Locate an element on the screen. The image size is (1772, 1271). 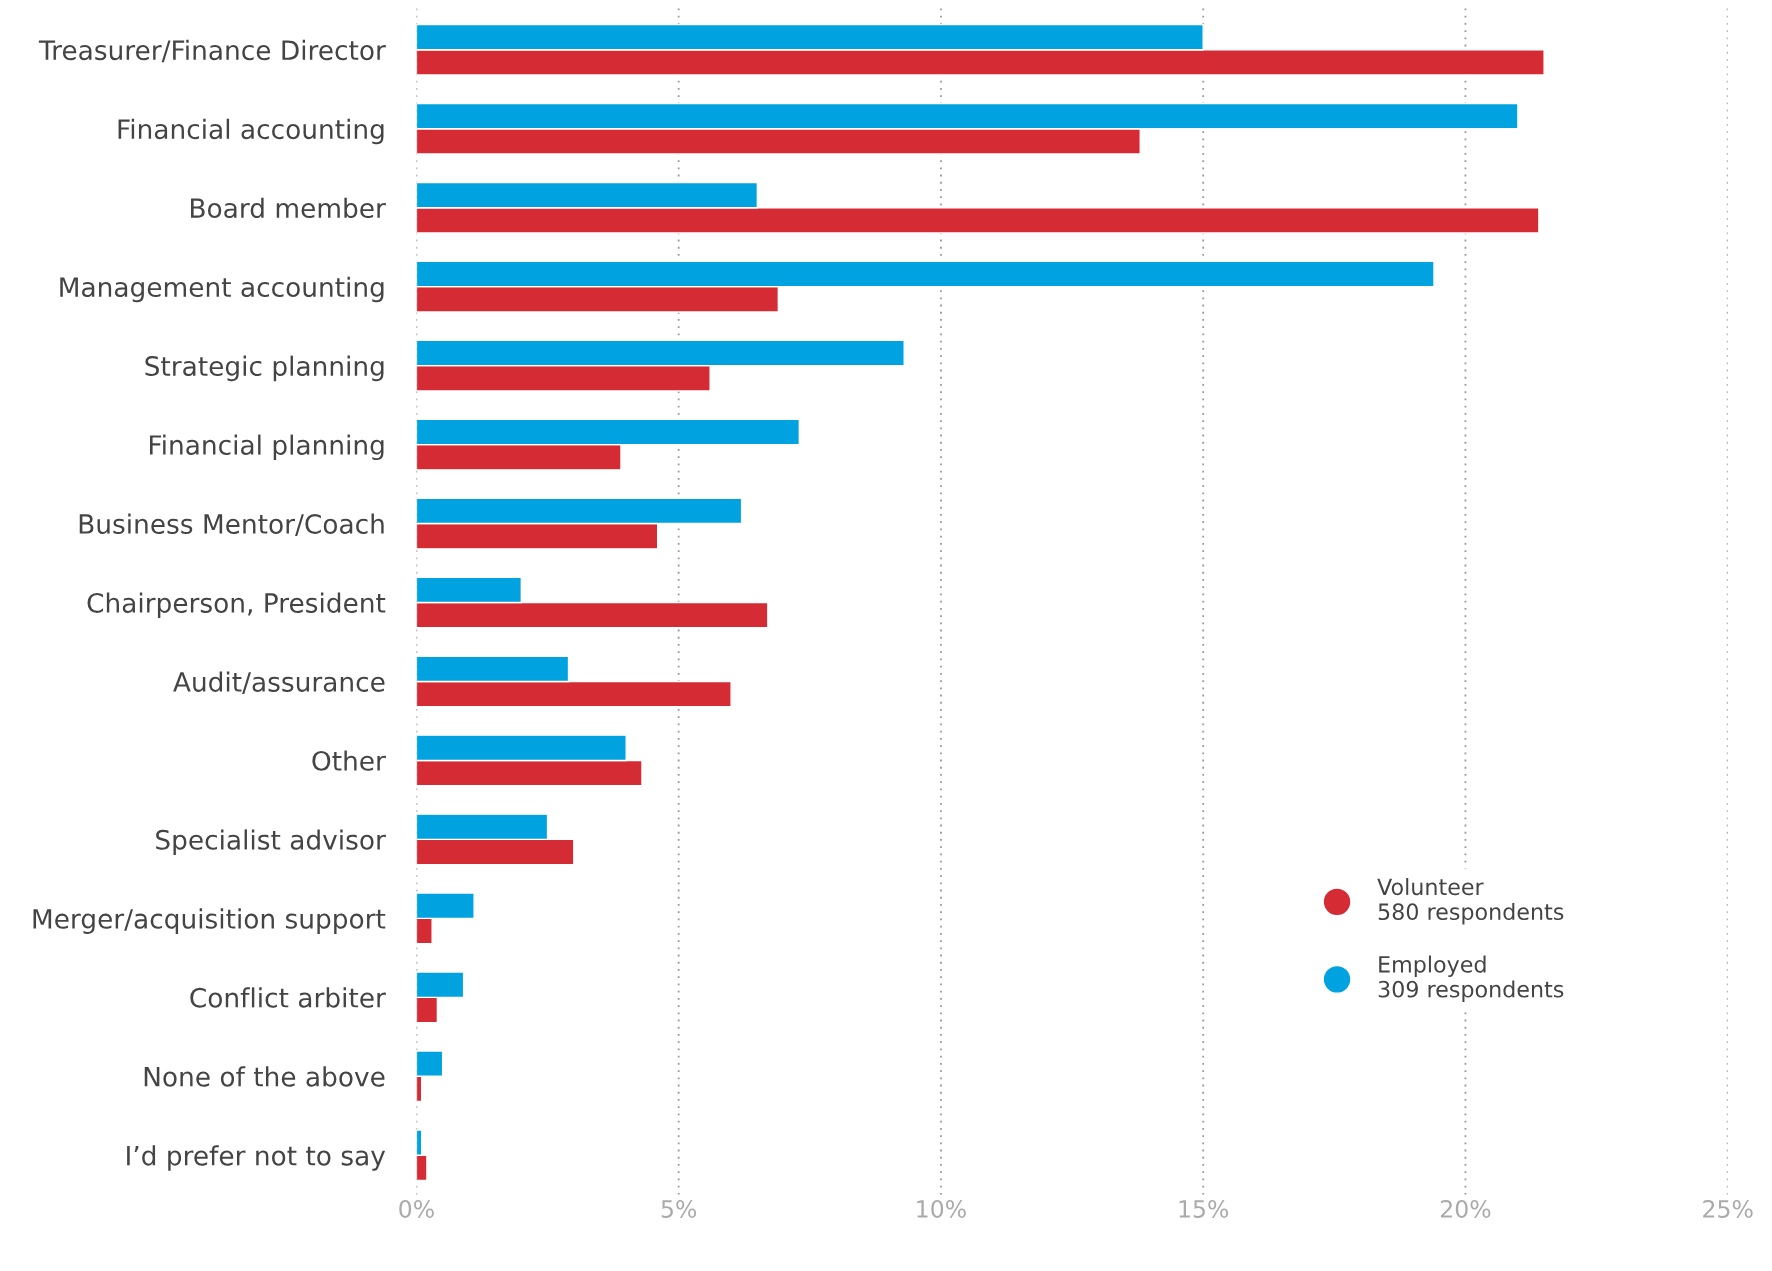
x-tick-label: 5% is located at coordinates (679, 1209).